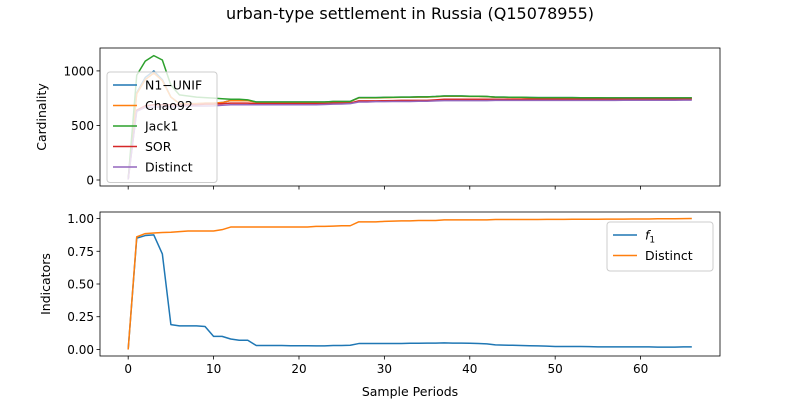 The height and width of the screenshot is (400, 800). Describe the element at coordinates (128, 369) in the screenshot. I see `x-tick-label: 0` at that location.